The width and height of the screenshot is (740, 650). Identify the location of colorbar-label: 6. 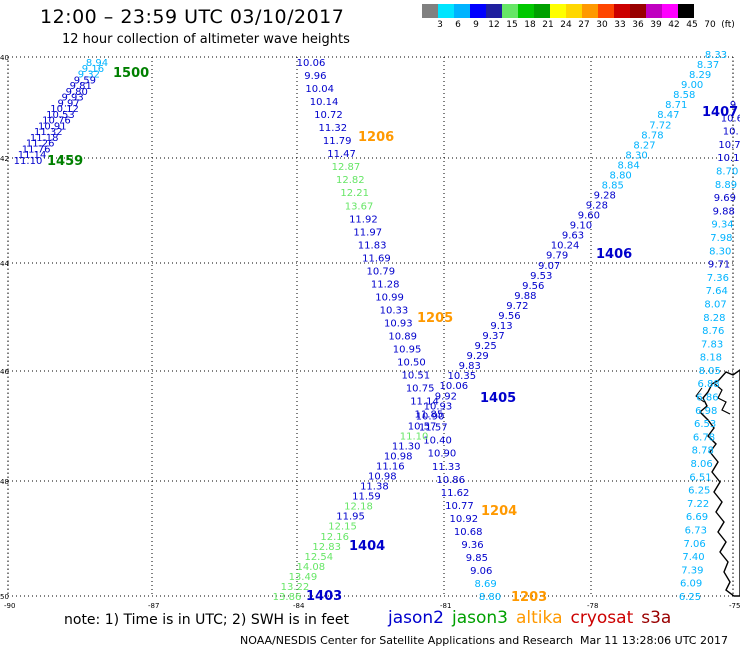
(458, 25).